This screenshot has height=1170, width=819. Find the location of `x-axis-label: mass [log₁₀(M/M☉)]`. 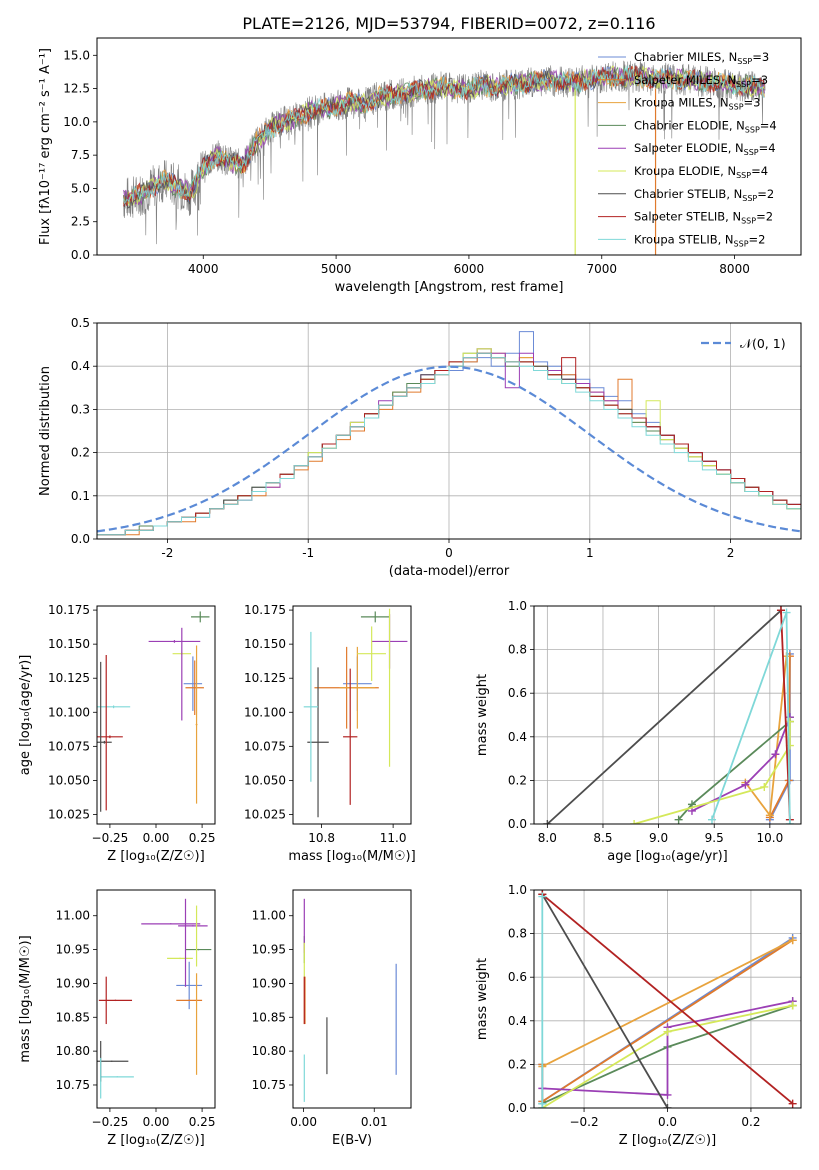

x-axis-label: mass [log₁₀(M/M☉)] is located at coordinates (351, 856).